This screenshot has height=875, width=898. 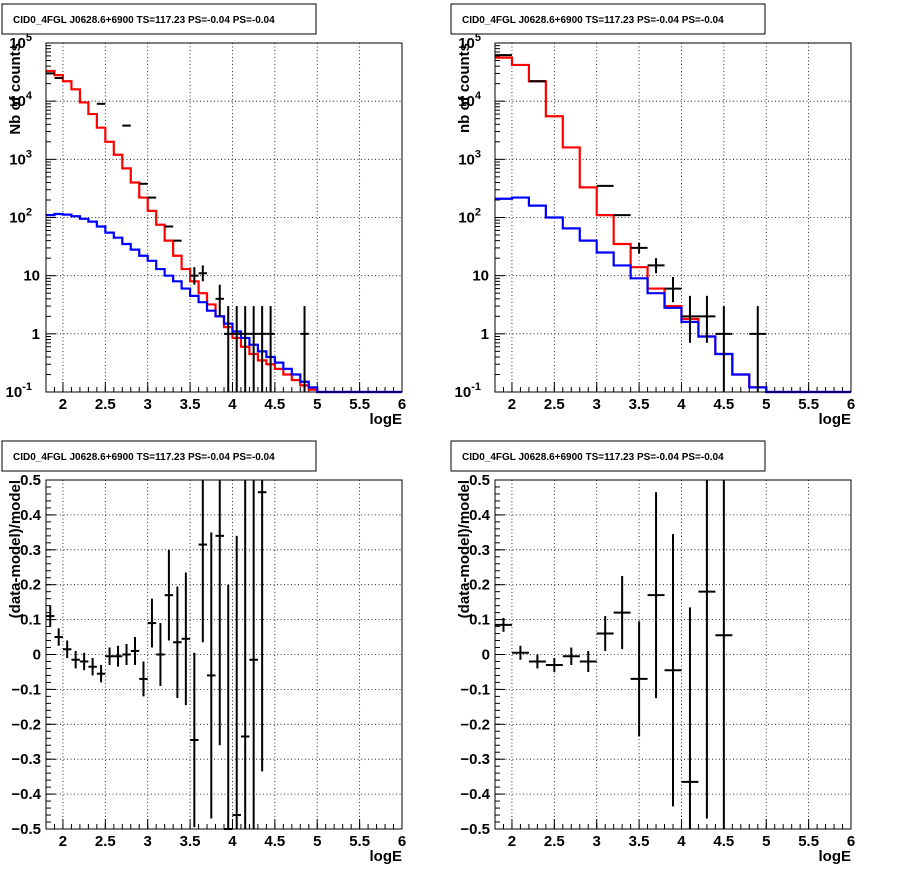 What do you see at coordinates (15, 89) in the screenshot?
I see `y-axis-label: Nb of counts` at bounding box center [15, 89].